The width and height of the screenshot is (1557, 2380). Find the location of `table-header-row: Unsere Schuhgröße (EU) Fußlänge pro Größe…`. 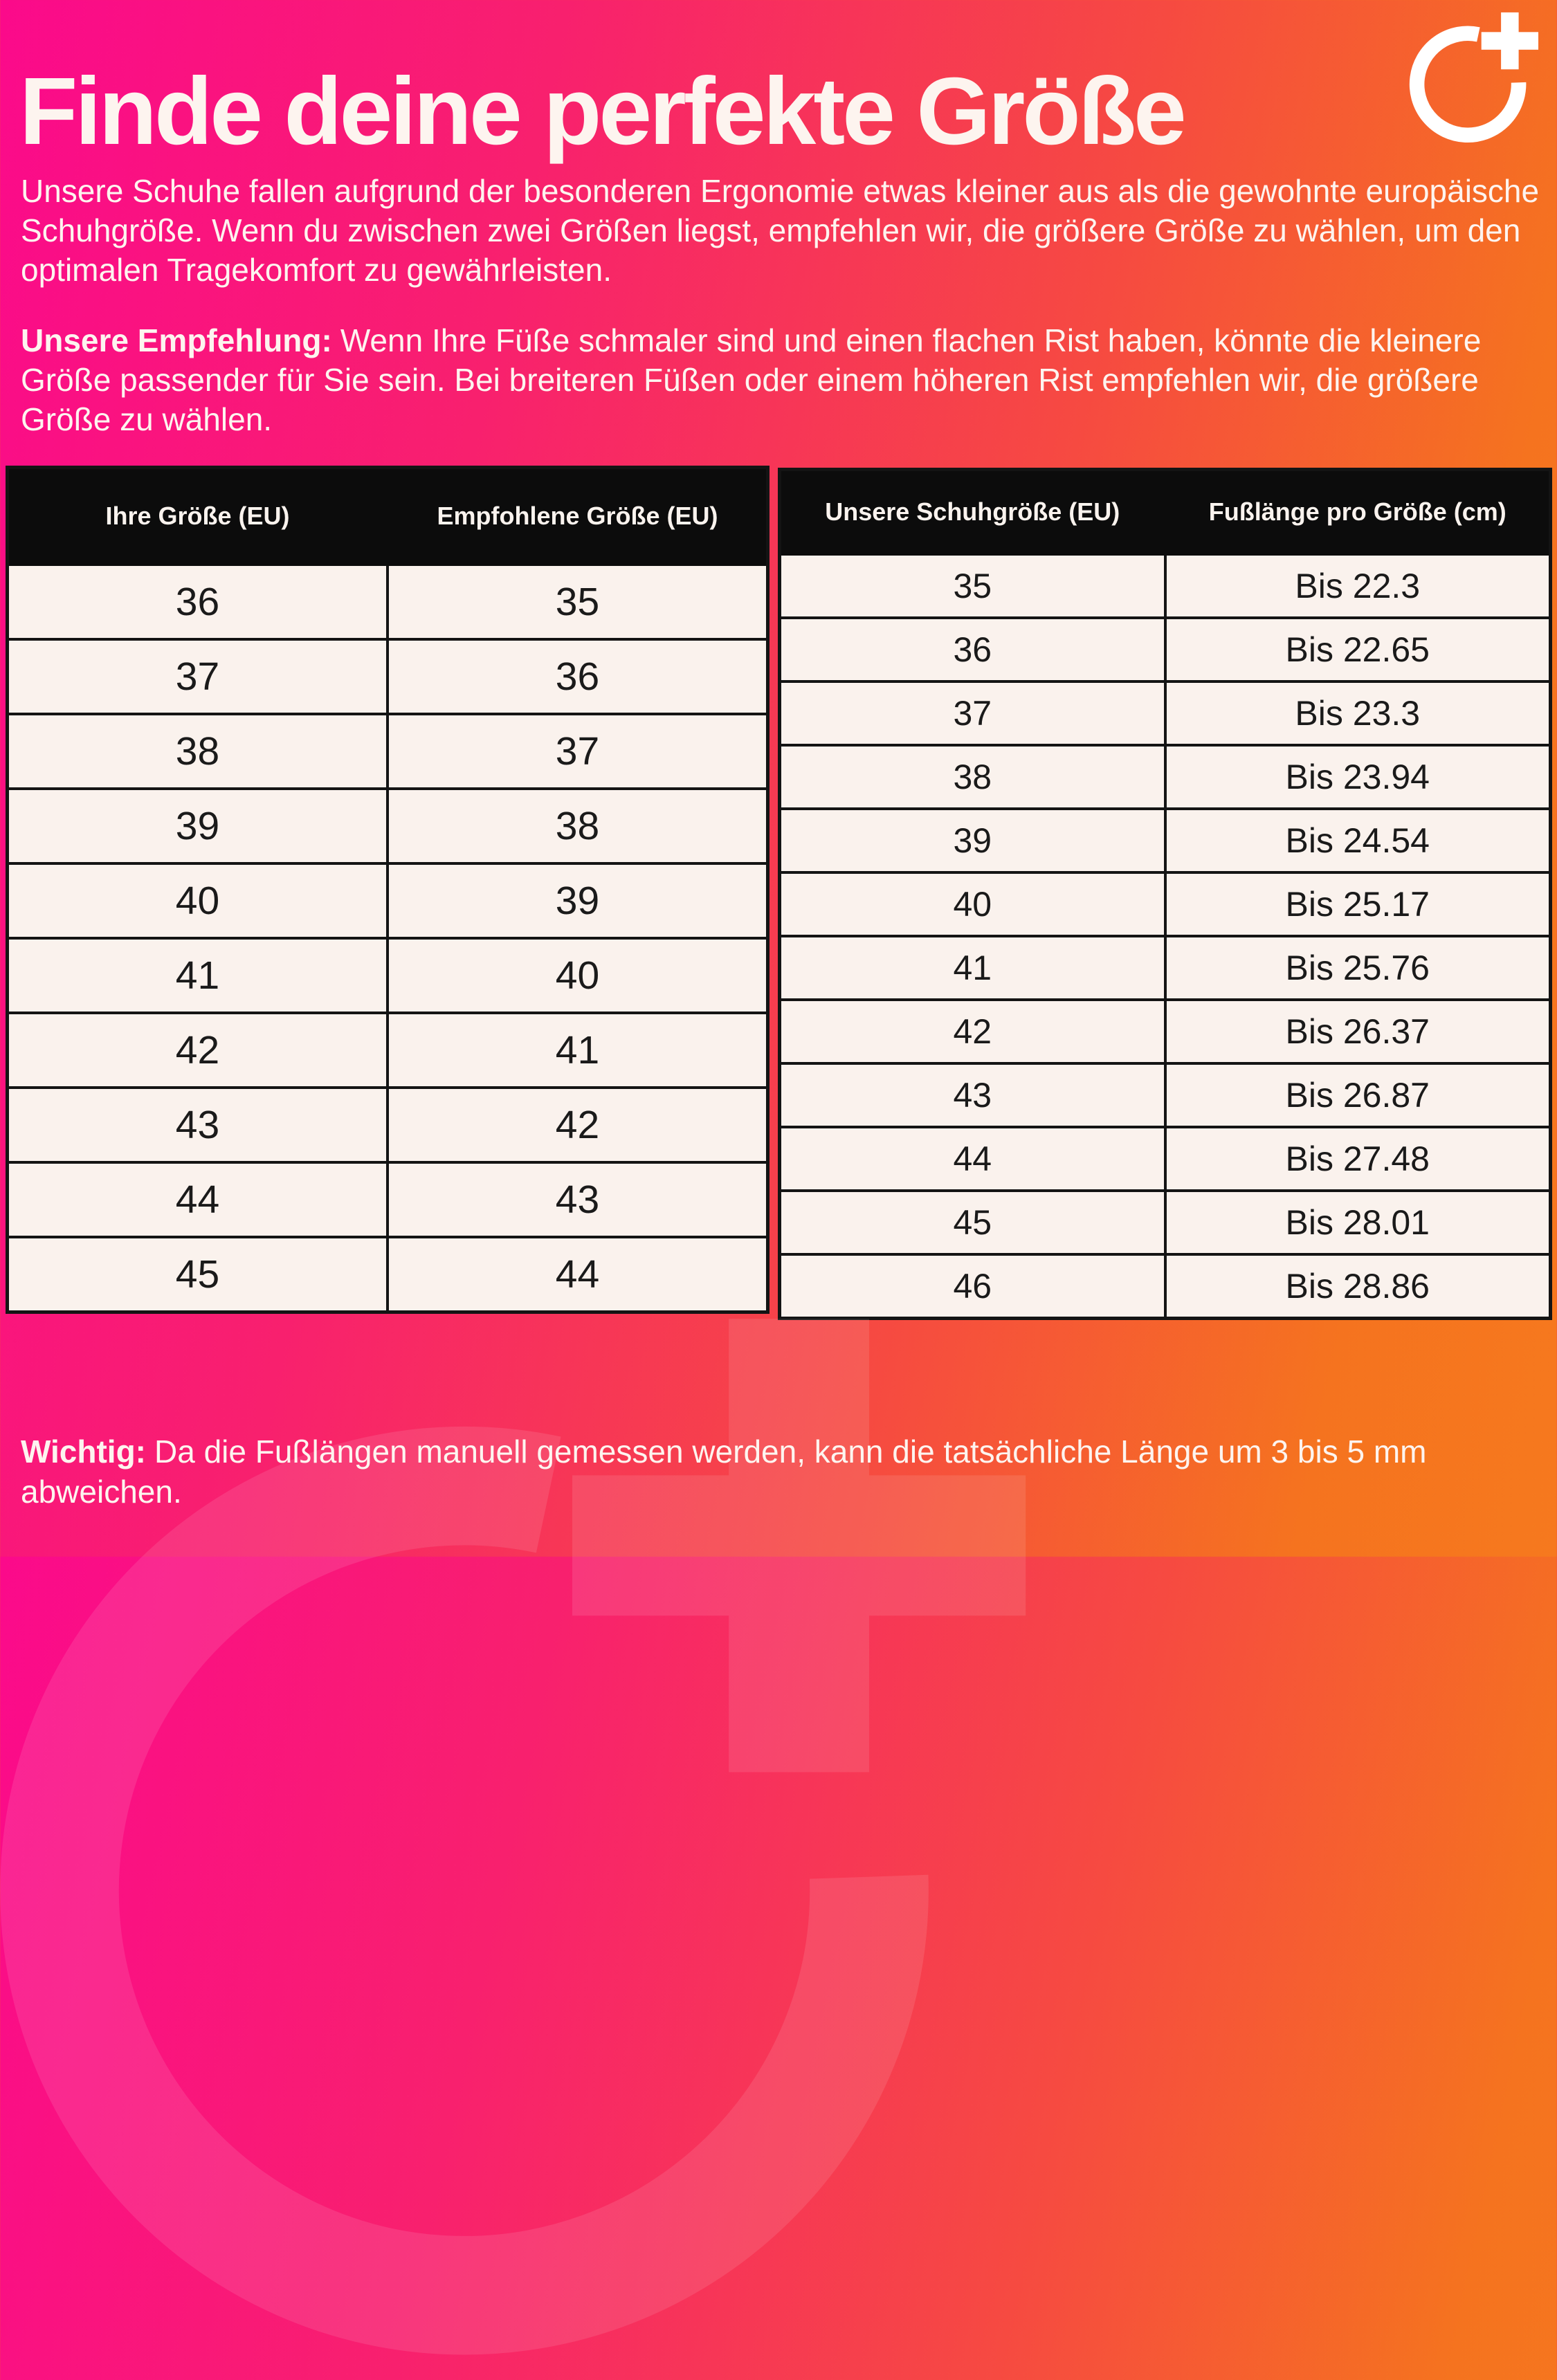

table-header-row: Unsere Schuhgröße (EU) Fußlänge pro Größe… is located at coordinates (1165, 512).